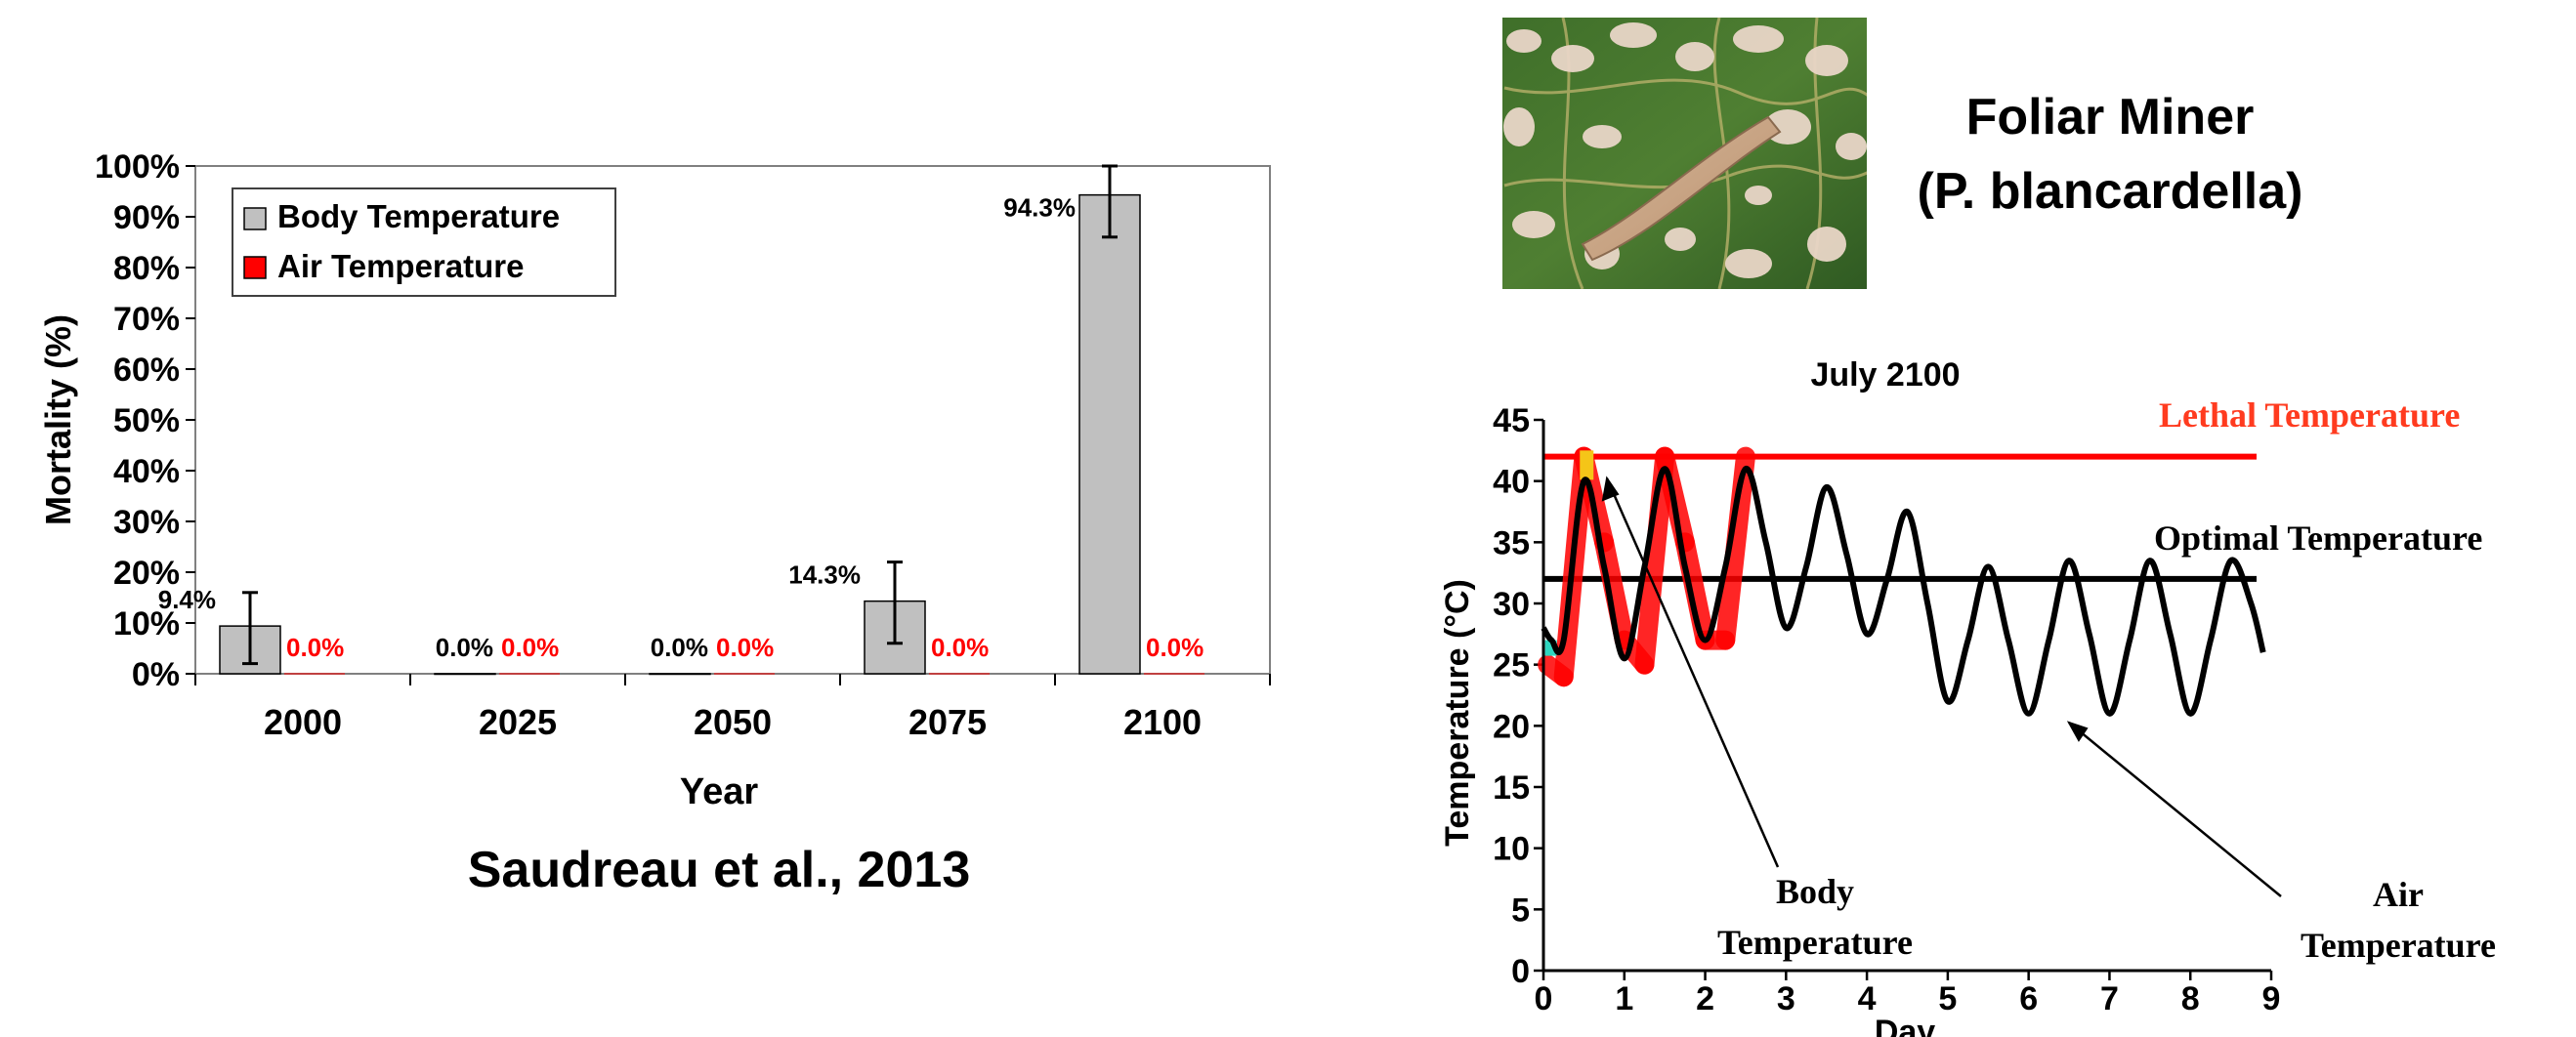 The image size is (2576, 1037). Describe the element at coordinates (418, 216) in the screenshot. I see `legend-label-body: Body Temperature` at that location.